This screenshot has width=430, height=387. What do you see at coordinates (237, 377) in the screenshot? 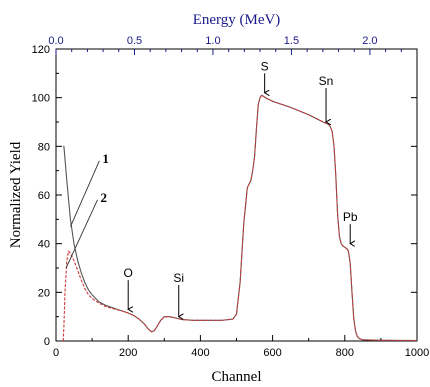
I see `x-axis-title: Channel` at bounding box center [237, 377].